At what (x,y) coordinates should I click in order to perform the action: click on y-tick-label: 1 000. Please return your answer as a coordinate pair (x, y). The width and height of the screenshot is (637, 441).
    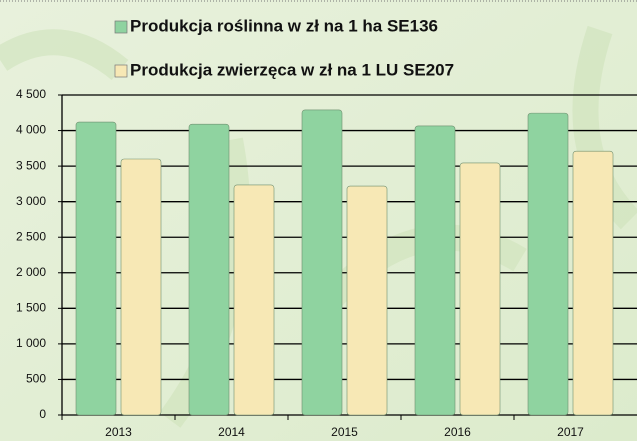
    Looking at the image, I should click on (31, 343).